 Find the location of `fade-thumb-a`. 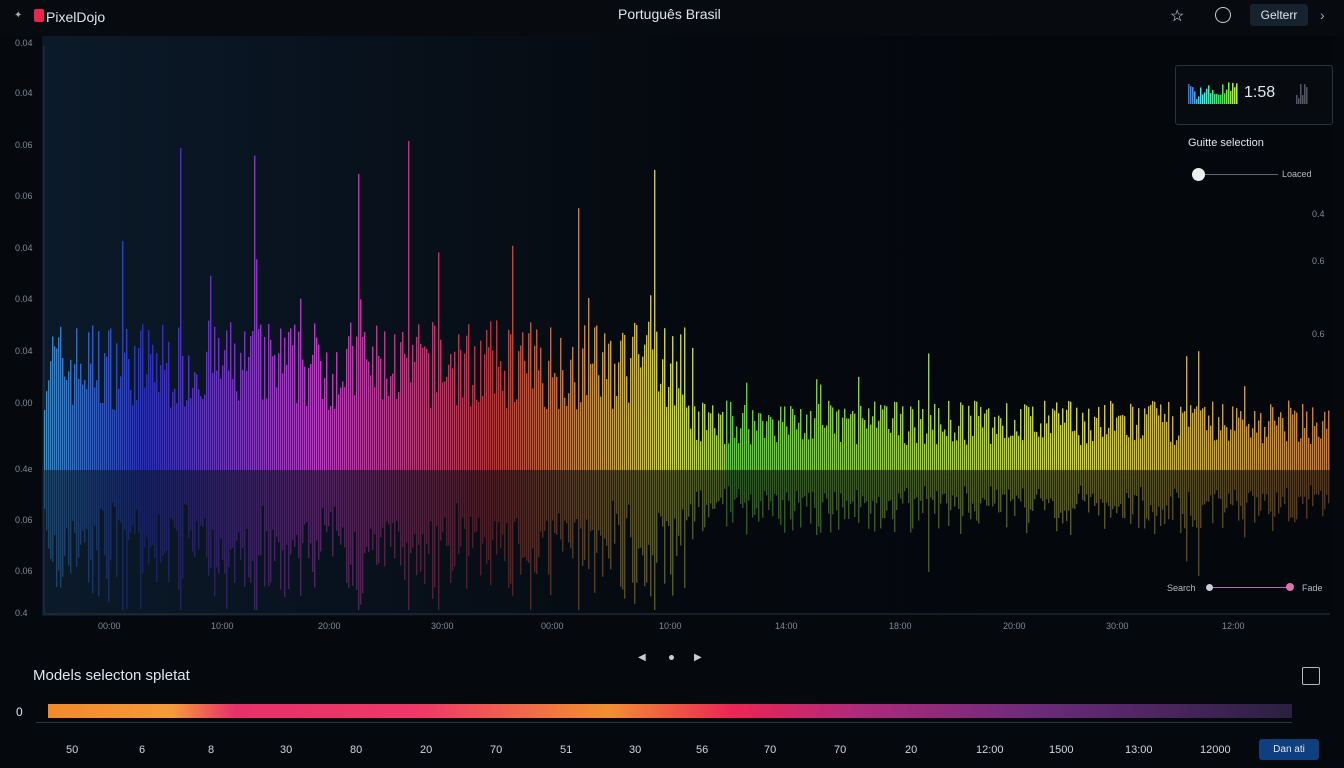

fade-thumb-a is located at coordinates (1209, 587).